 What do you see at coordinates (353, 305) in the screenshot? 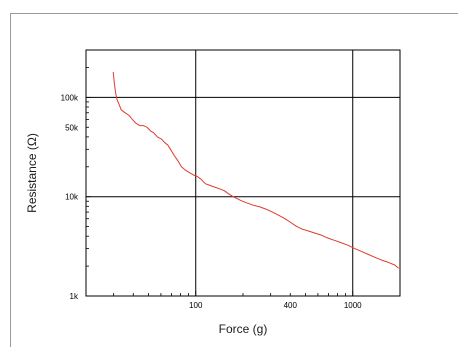
I see `x-tick-label: 1000` at bounding box center [353, 305].